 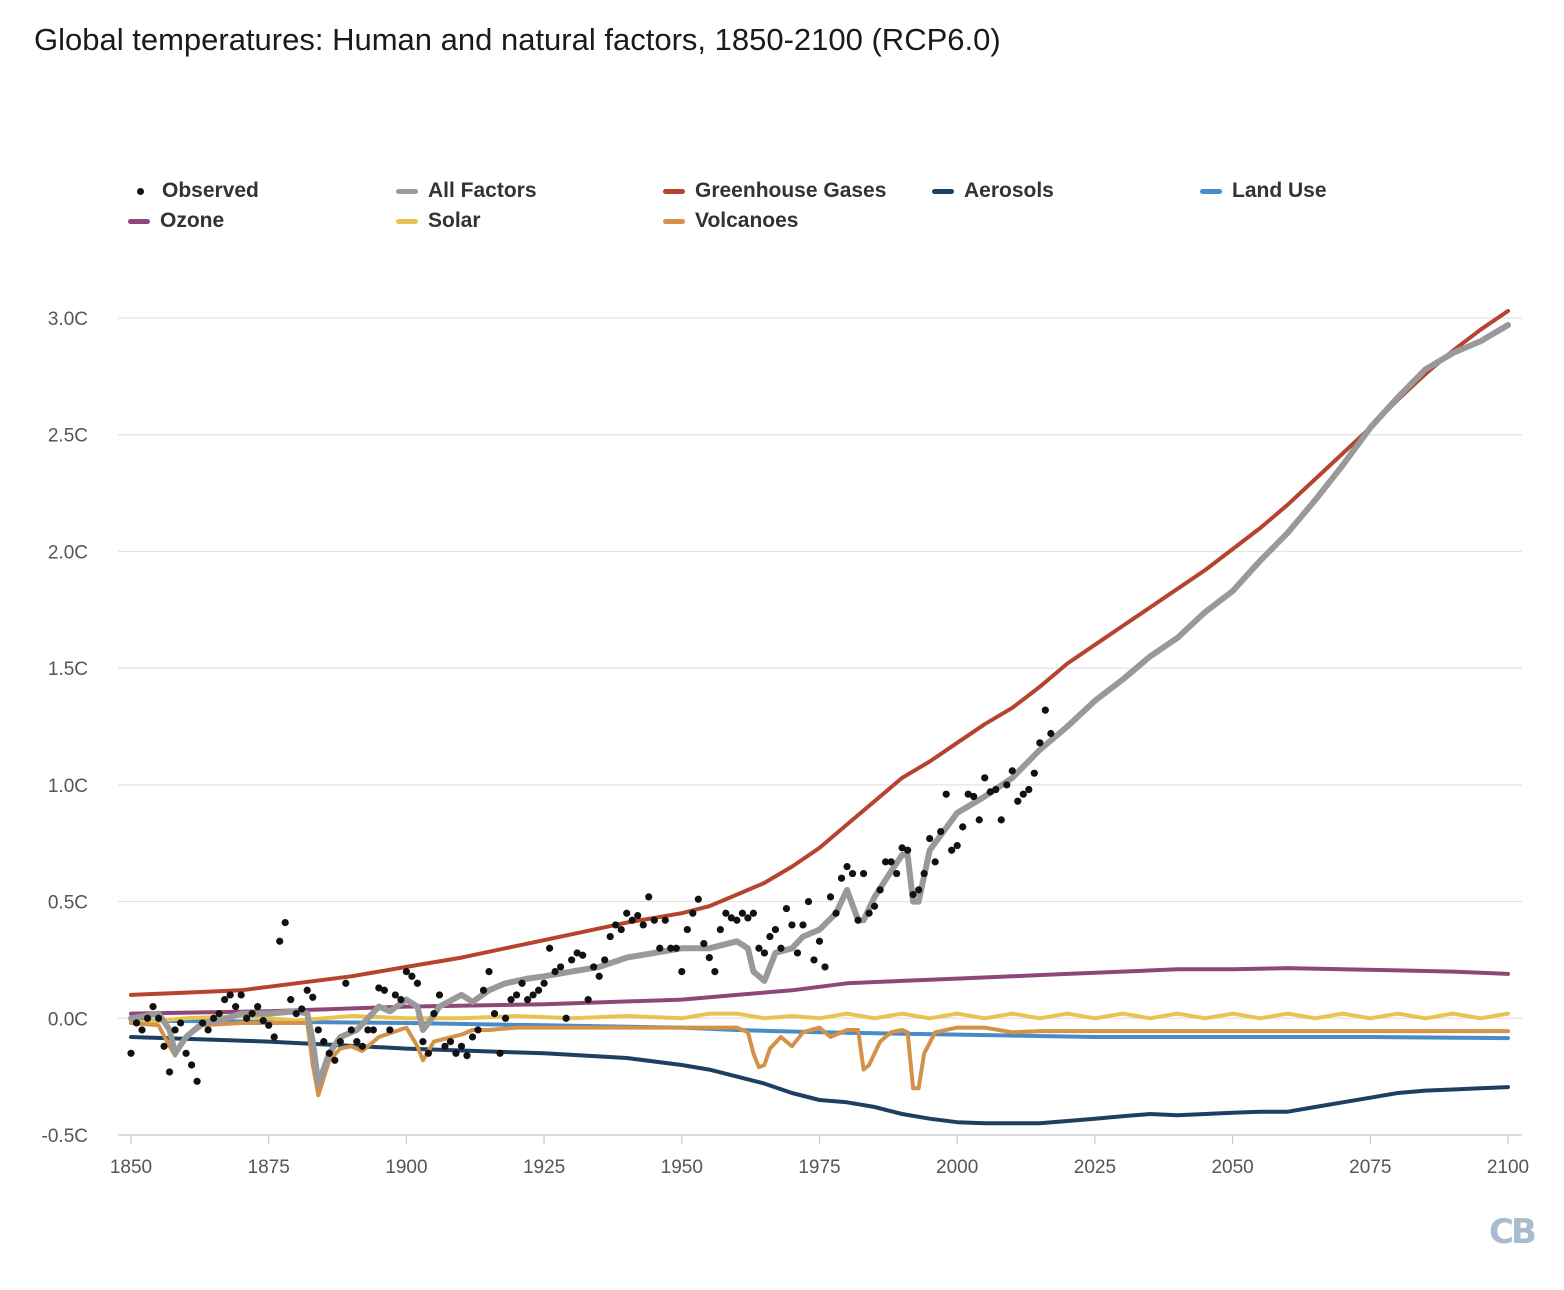 I want to click on y-tick-label: -0.5C, so click(x=65, y=1136).